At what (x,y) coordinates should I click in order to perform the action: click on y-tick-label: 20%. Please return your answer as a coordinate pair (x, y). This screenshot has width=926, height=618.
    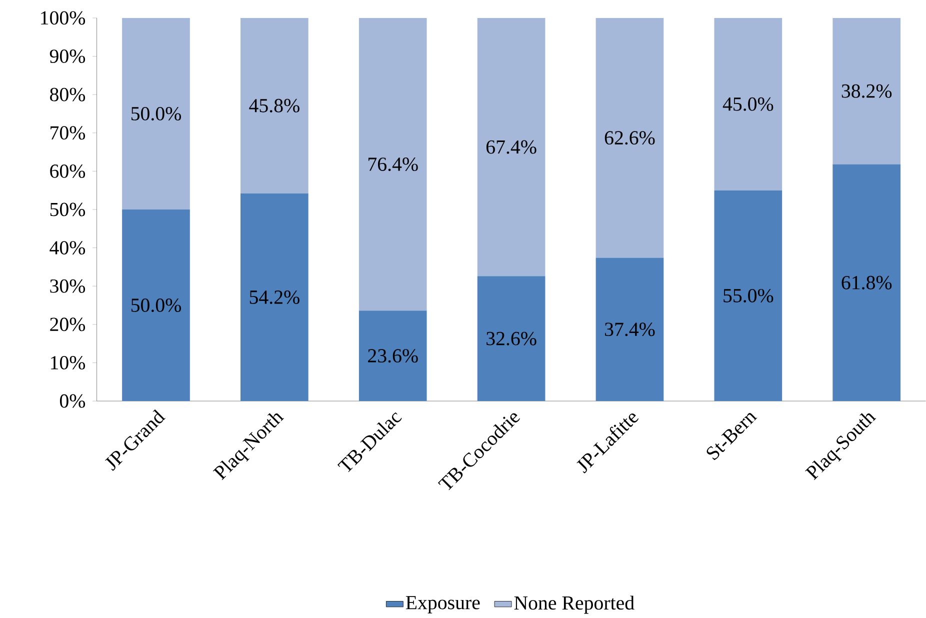
    Looking at the image, I should click on (68, 325).